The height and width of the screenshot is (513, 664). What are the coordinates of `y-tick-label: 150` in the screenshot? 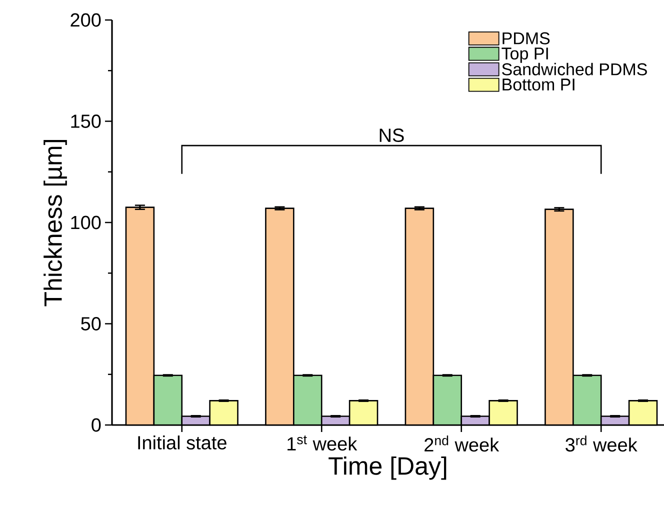 It's located at (86, 121).